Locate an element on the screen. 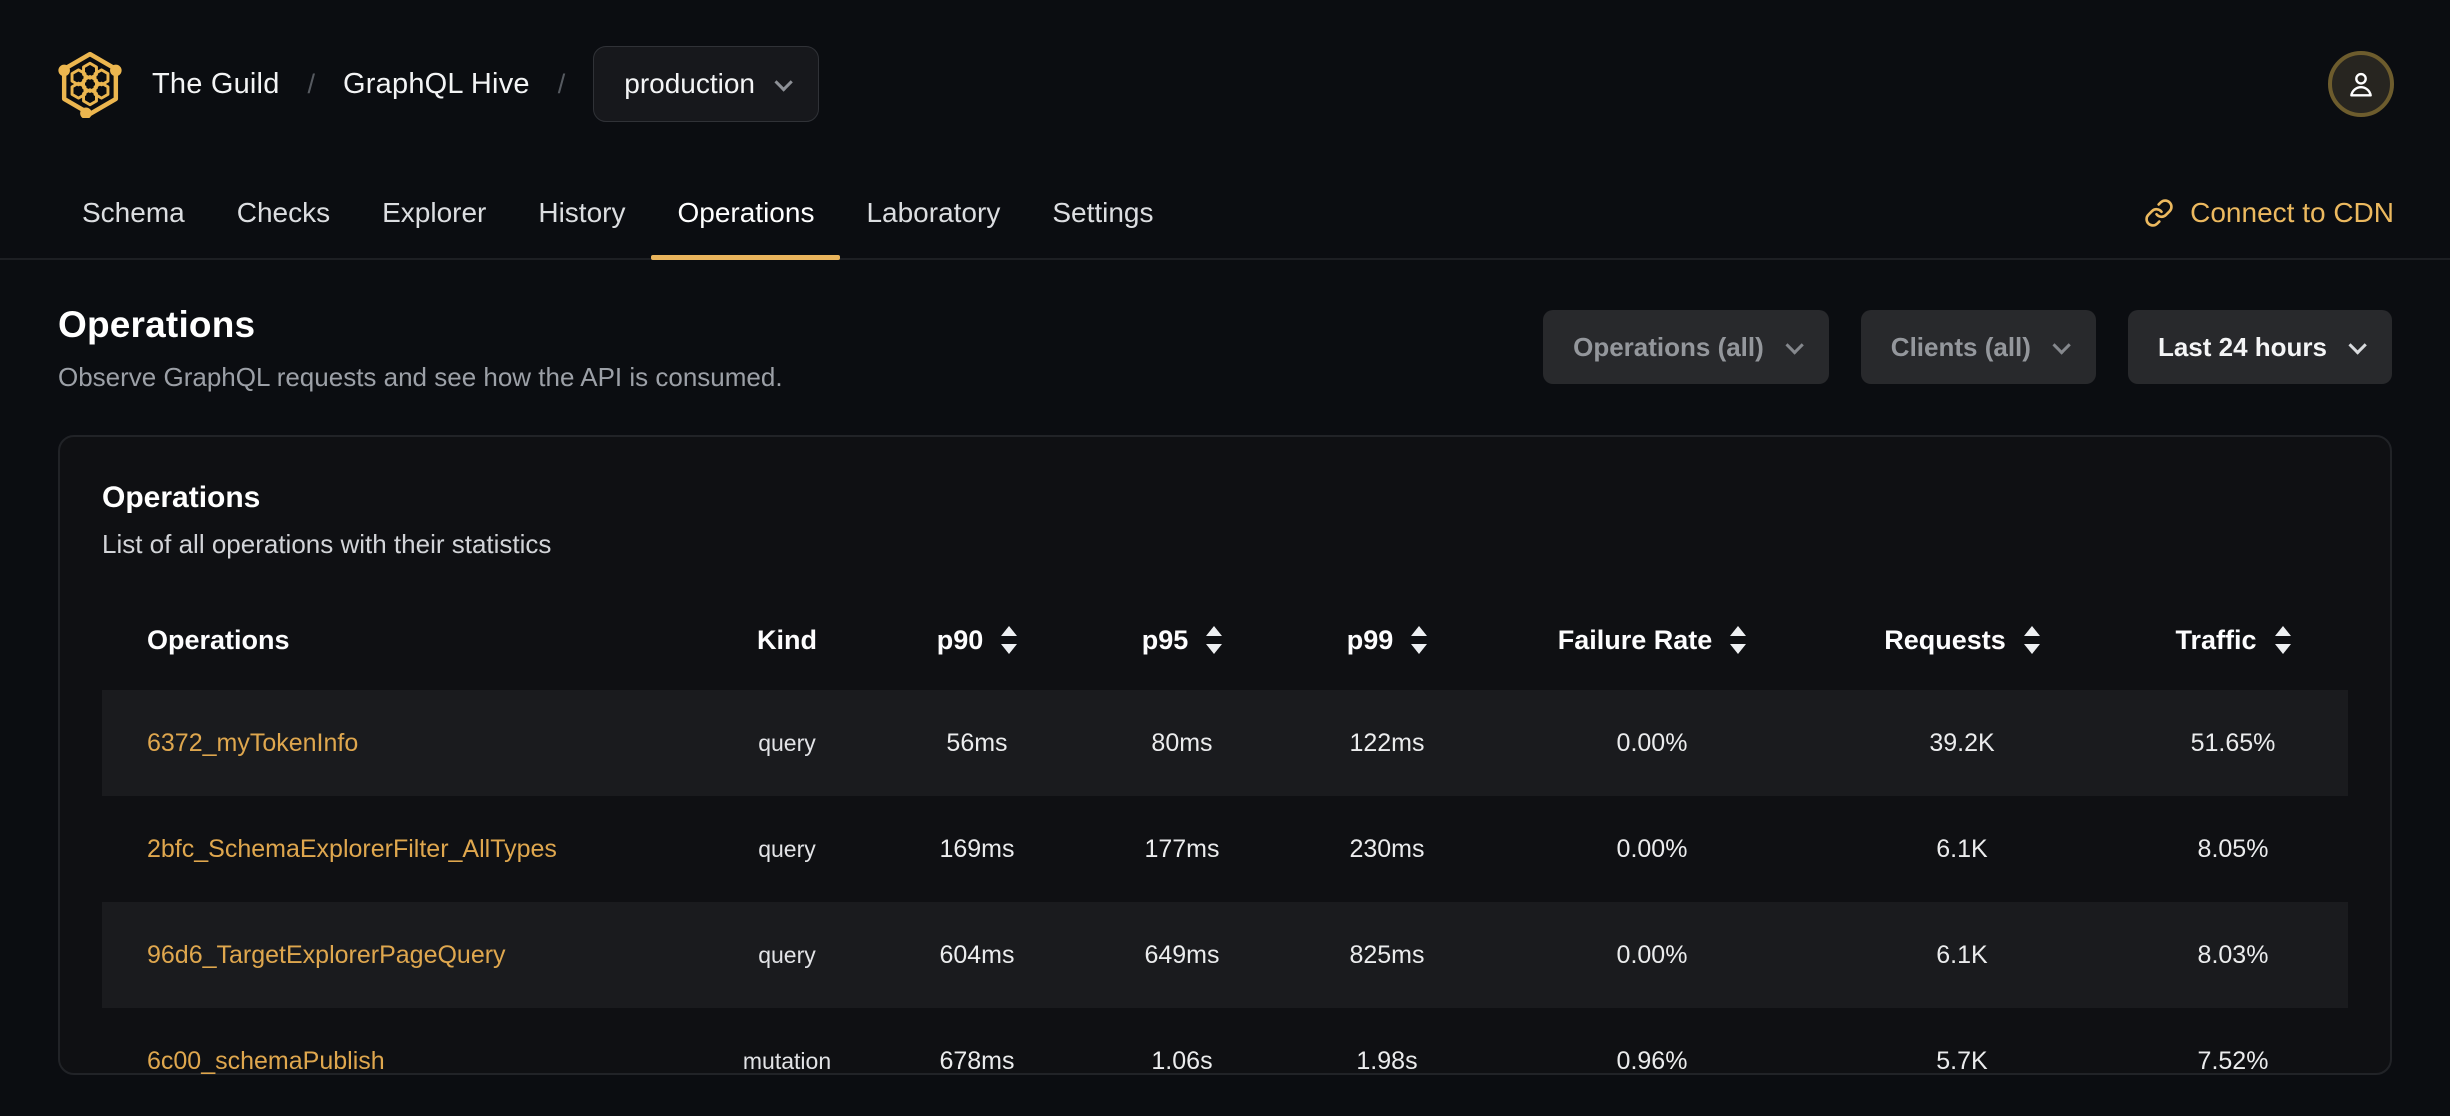  clients-filter-dropdown: Clients (all) is located at coordinates (1978, 347).